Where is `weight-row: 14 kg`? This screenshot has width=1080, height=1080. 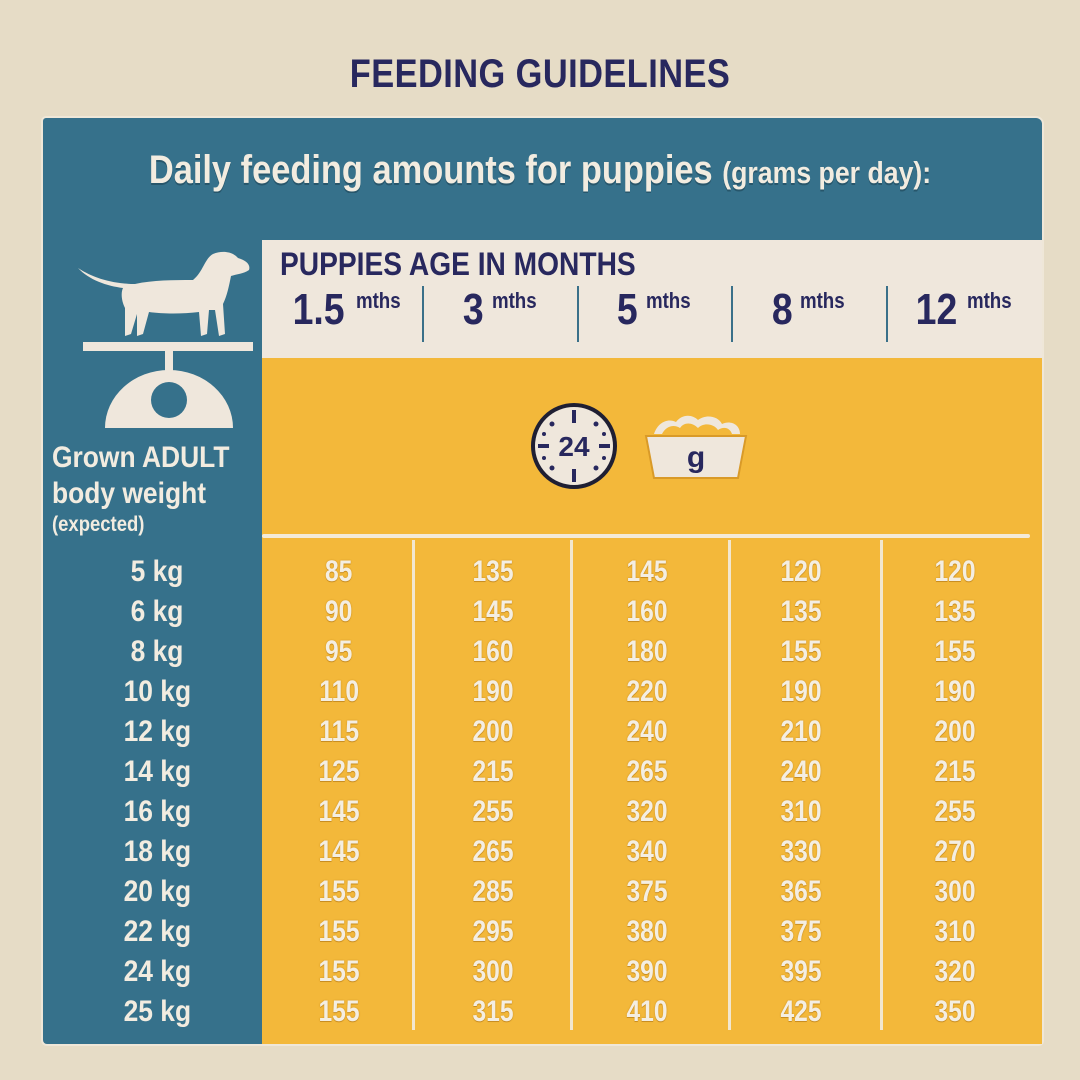 weight-row: 14 kg is located at coordinates (157, 771).